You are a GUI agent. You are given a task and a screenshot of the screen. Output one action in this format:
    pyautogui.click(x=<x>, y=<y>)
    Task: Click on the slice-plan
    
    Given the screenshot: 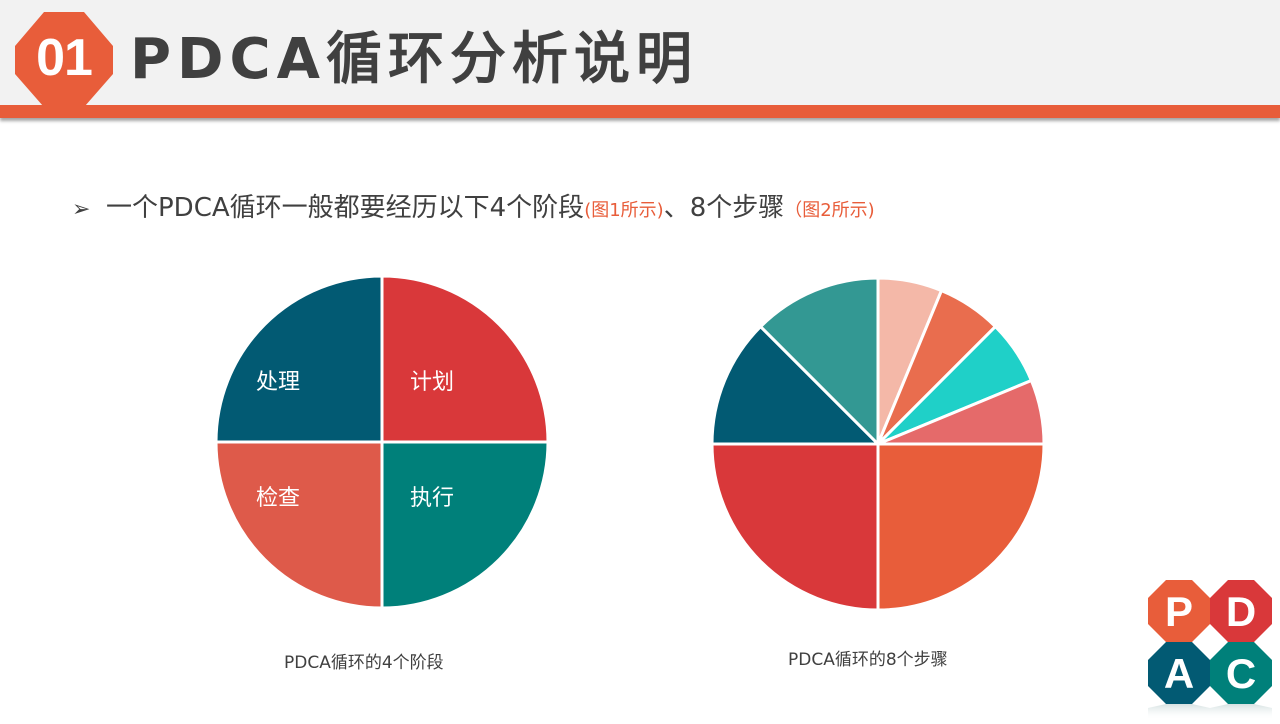 What is the action you would take?
    pyautogui.click(x=465, y=359)
    